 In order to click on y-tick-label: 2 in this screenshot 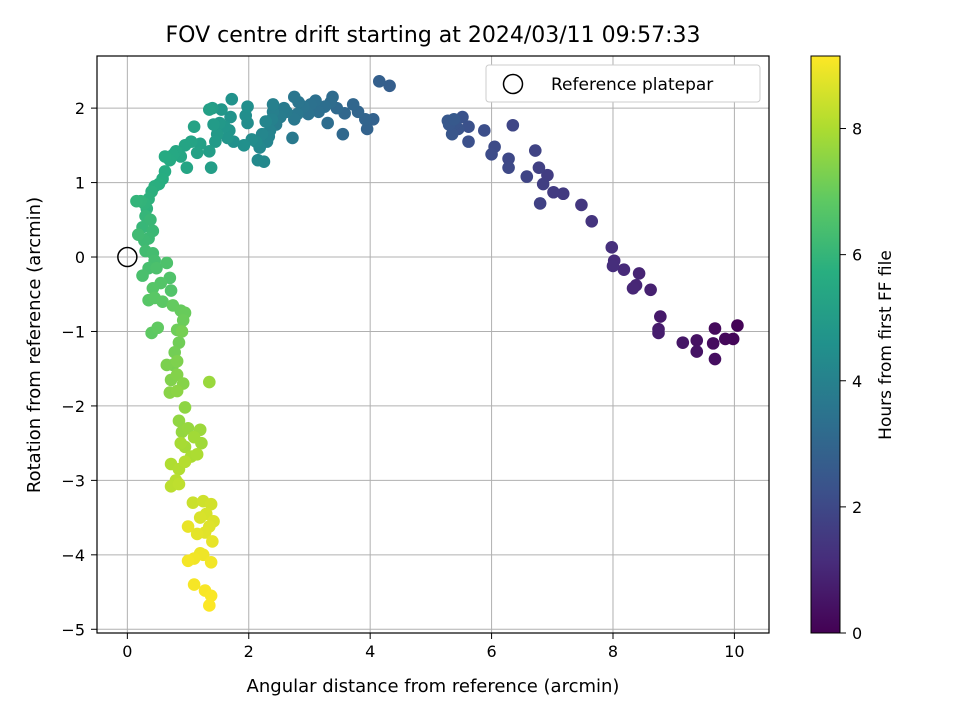, I will do `click(80, 108)`.